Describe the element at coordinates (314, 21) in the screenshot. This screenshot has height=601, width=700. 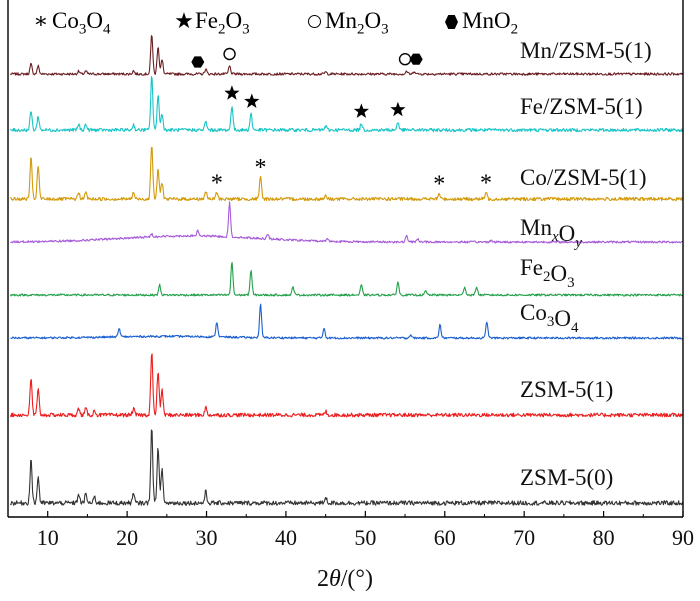
I see `circle-icon` at that location.